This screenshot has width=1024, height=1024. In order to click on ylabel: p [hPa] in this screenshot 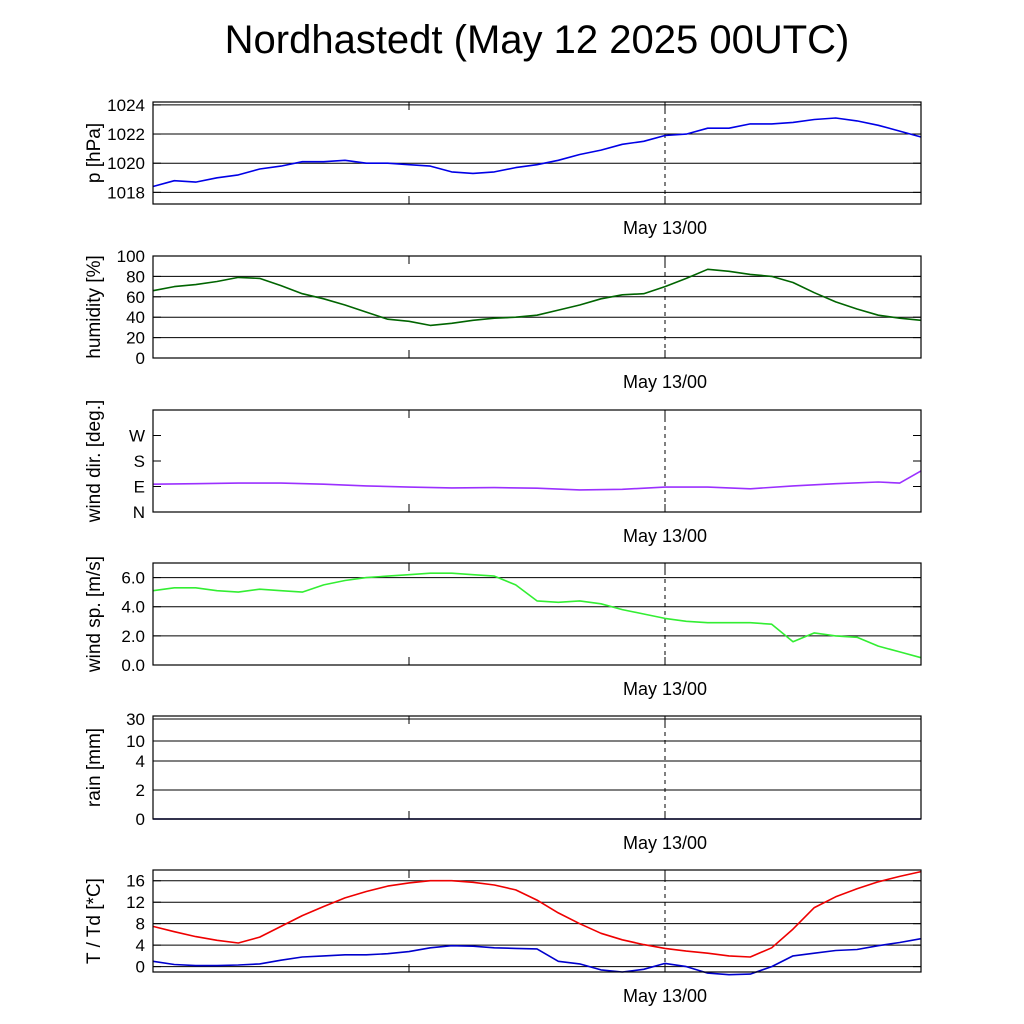, I will do `click(94, 153)`.